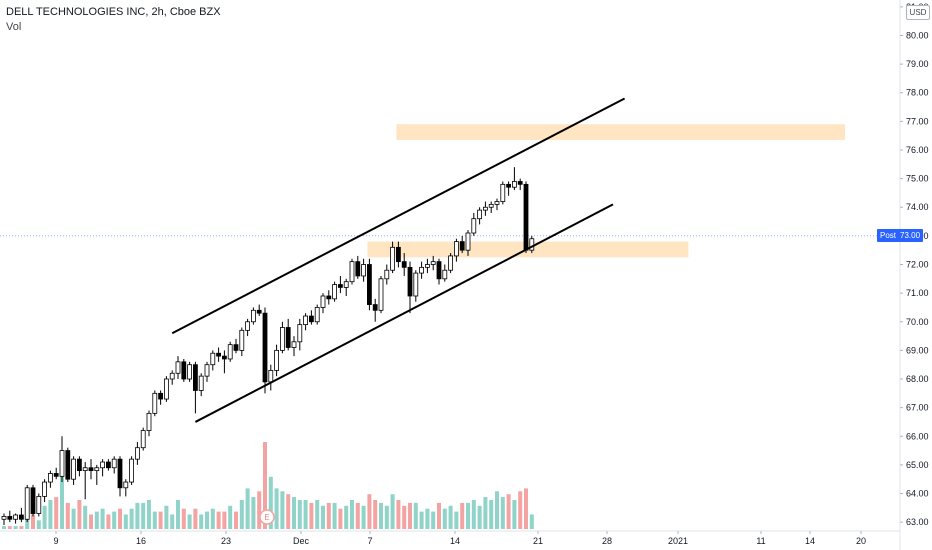 The width and height of the screenshot is (932, 550). Describe the element at coordinates (910, 235) in the screenshot. I see `price-tag-value: 73.00` at that location.